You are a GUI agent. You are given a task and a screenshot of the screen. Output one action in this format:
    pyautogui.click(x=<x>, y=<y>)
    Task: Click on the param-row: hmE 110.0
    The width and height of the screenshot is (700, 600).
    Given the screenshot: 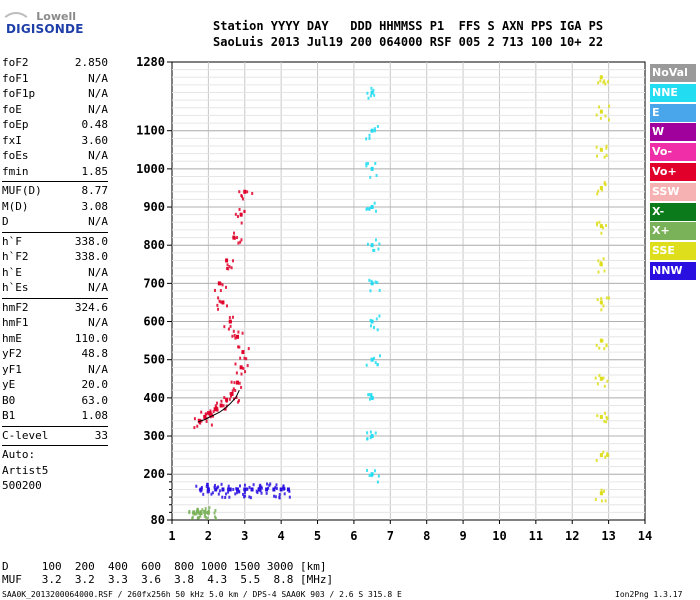 What is the action you would take?
    pyautogui.click(x=55, y=339)
    